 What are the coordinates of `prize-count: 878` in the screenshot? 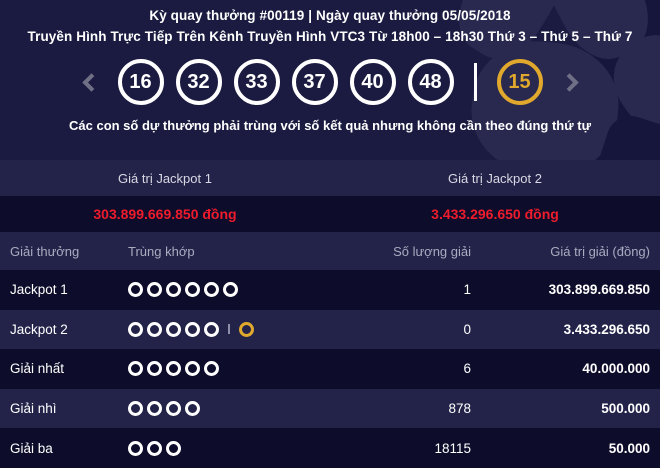 It's located at (459, 409).